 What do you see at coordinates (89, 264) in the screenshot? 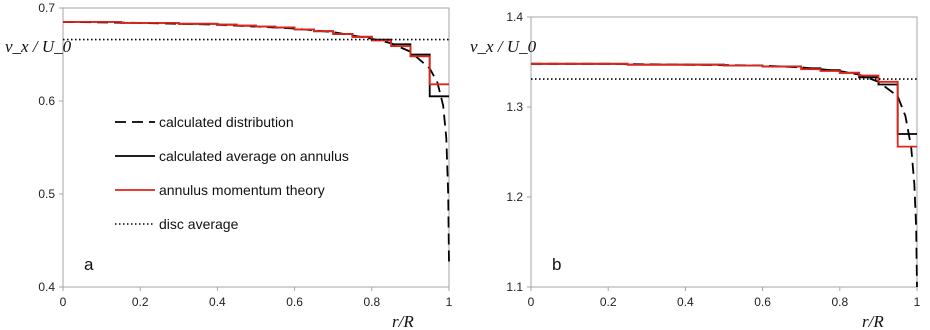
I see `panel-label: a` at bounding box center [89, 264].